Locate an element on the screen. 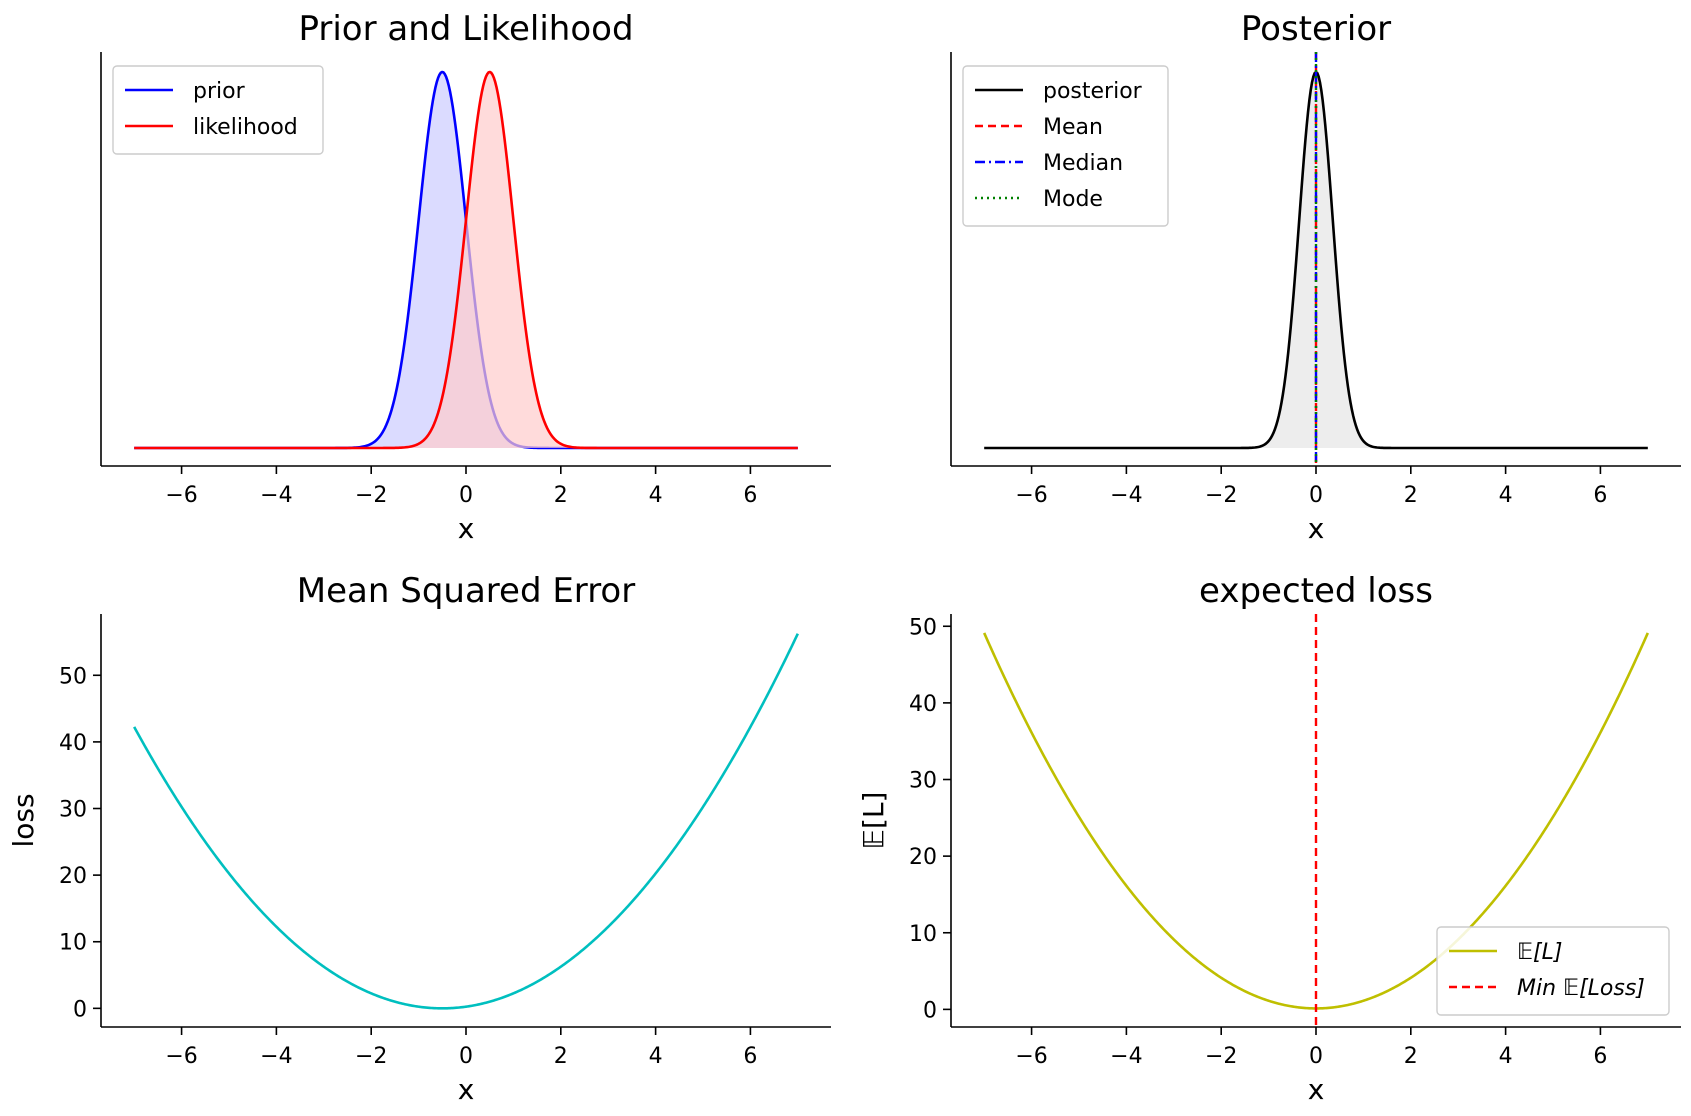 The height and width of the screenshot is (1116, 1691). chart-title: Posterior is located at coordinates (1316, 29).